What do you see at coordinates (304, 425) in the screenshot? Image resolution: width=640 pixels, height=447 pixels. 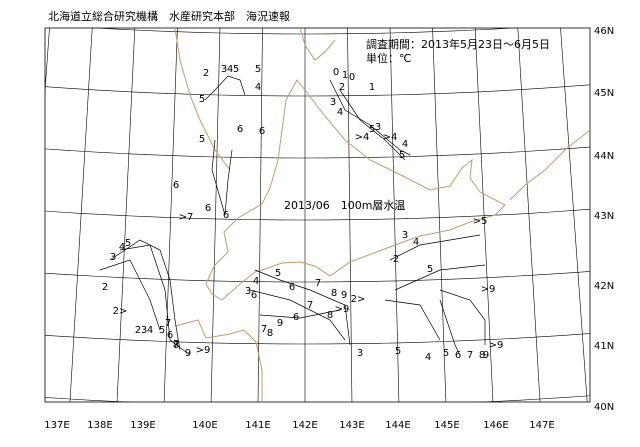 I see `lon-label: 142E` at bounding box center [304, 425].